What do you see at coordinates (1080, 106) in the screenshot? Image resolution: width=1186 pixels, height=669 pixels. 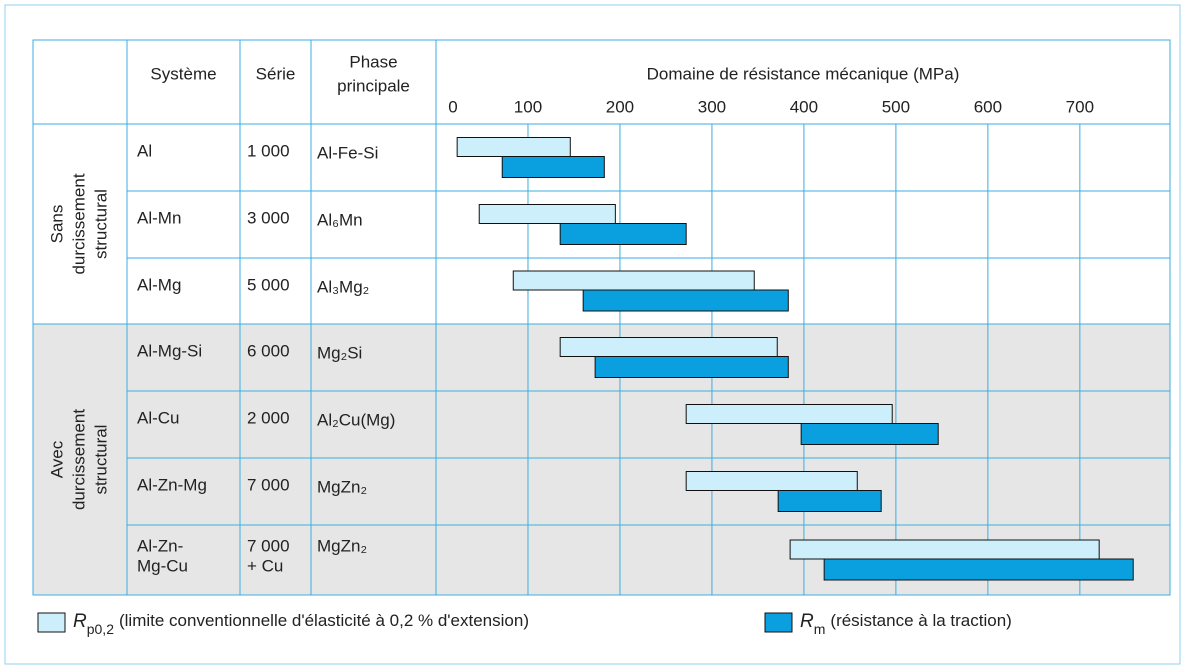 I see `x-tick-label: 700` at bounding box center [1080, 106].